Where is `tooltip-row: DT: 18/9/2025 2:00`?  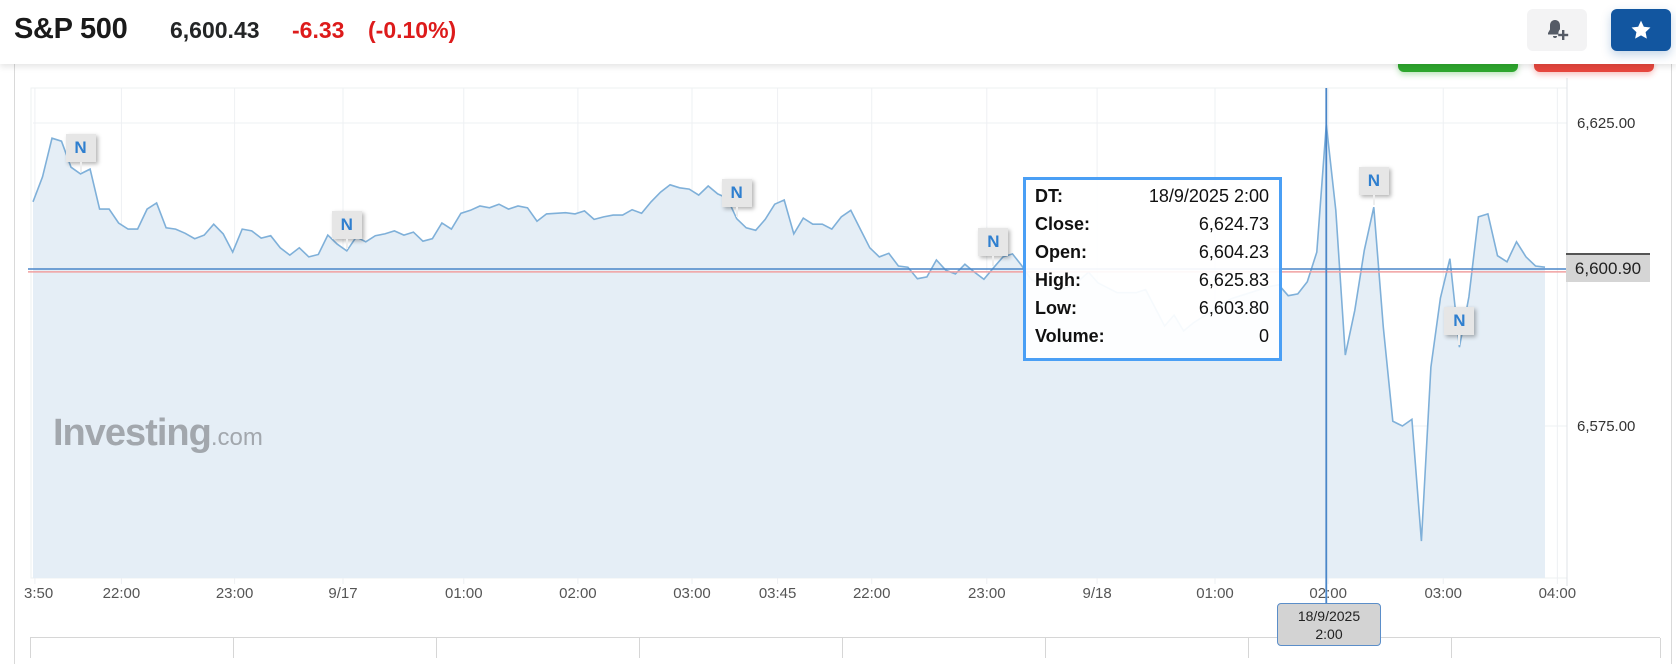 tooltip-row: DT: 18/9/2025 2:00 is located at coordinates (1152, 199).